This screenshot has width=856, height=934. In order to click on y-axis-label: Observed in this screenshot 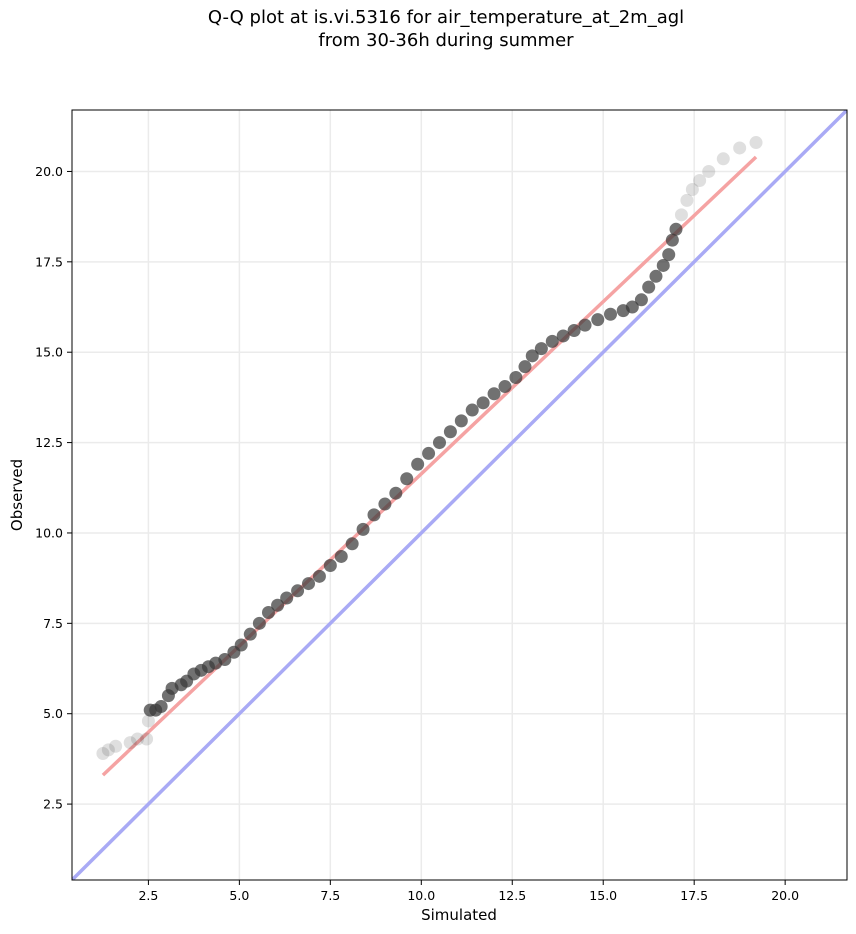, I will do `click(17, 495)`.